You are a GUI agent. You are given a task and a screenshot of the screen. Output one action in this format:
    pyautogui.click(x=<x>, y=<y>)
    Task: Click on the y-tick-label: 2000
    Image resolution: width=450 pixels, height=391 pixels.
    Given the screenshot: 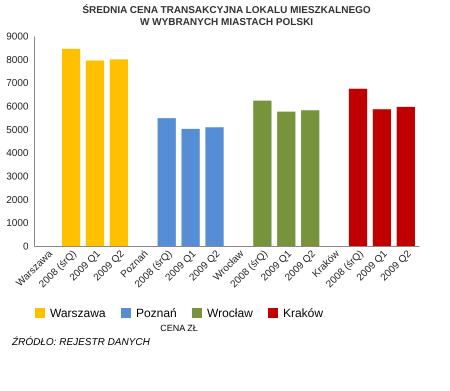 What is the action you would take?
    pyautogui.click(x=17, y=200)
    